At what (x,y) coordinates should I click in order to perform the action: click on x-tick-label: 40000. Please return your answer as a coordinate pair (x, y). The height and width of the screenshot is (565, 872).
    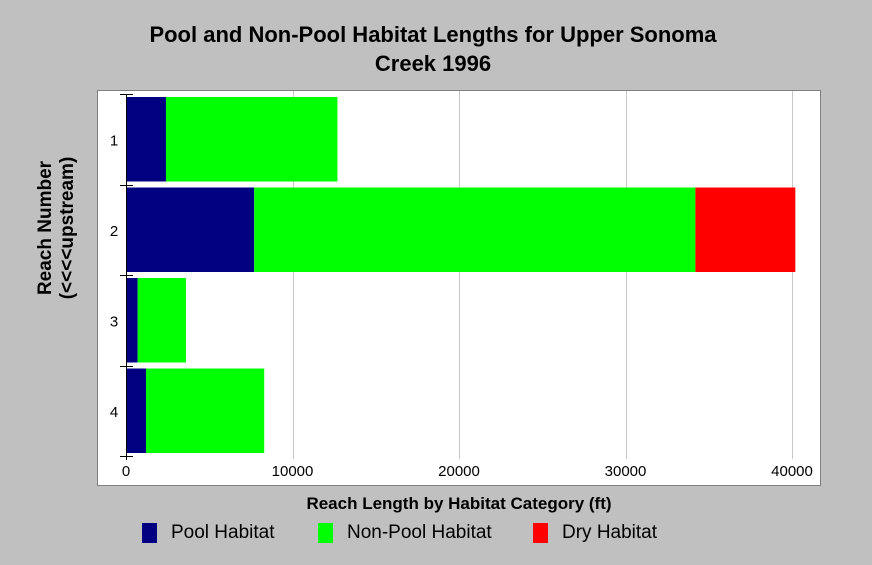
    Looking at the image, I should click on (792, 471).